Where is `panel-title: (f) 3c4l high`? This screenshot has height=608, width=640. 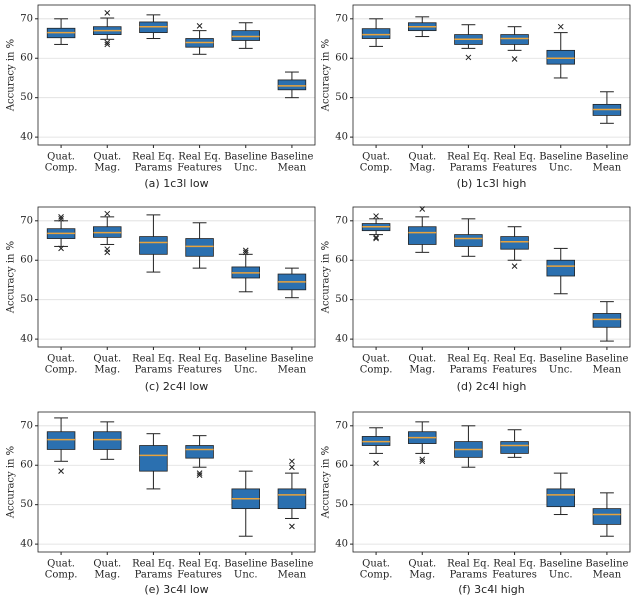
panel-title: (f) 3c4l high is located at coordinates (491, 589).